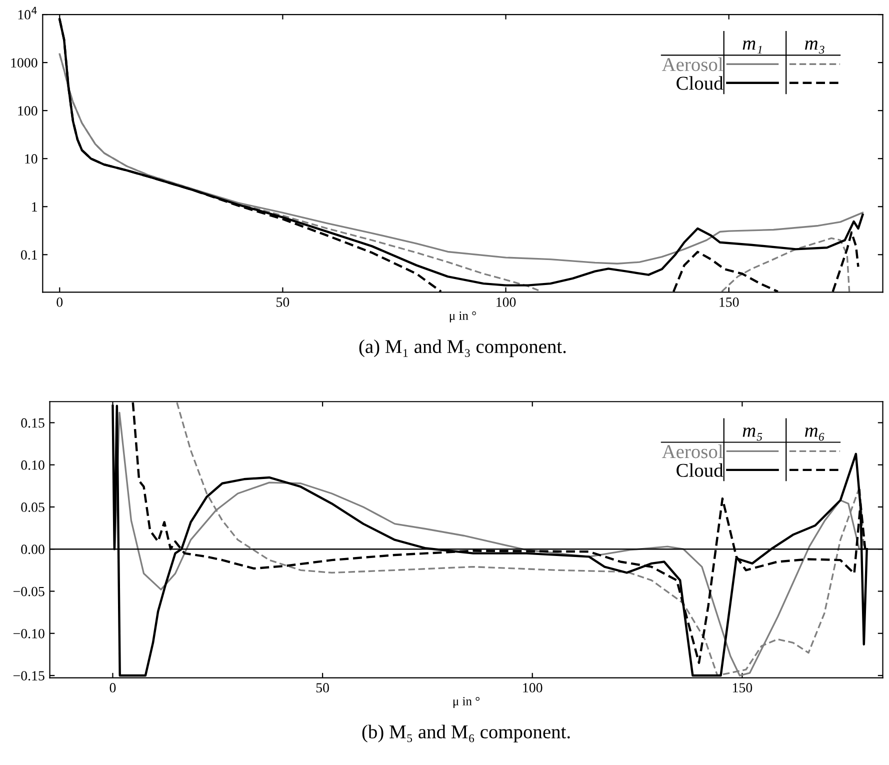 The width and height of the screenshot is (889, 765). What do you see at coordinates (28, 111) in the screenshot?
I see `y-tick-label: 100` at bounding box center [28, 111].